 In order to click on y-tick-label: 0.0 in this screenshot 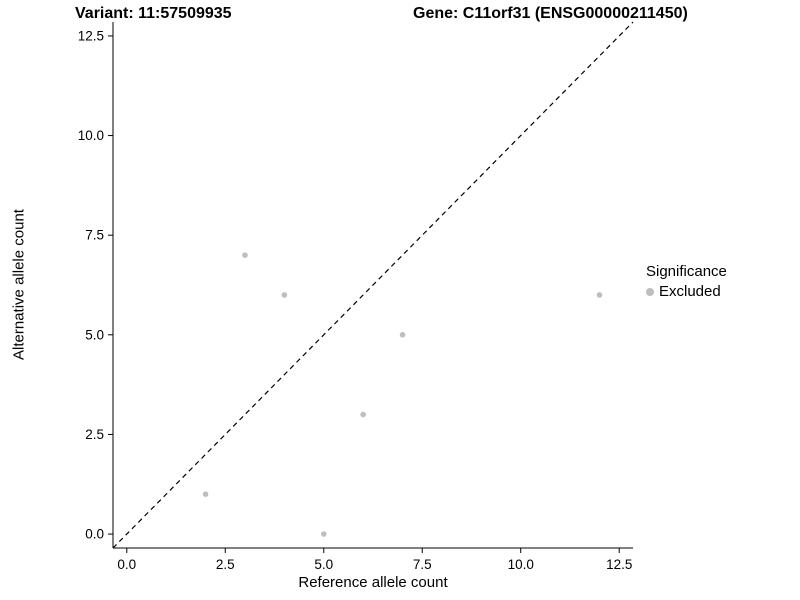, I will do `click(94, 534)`.